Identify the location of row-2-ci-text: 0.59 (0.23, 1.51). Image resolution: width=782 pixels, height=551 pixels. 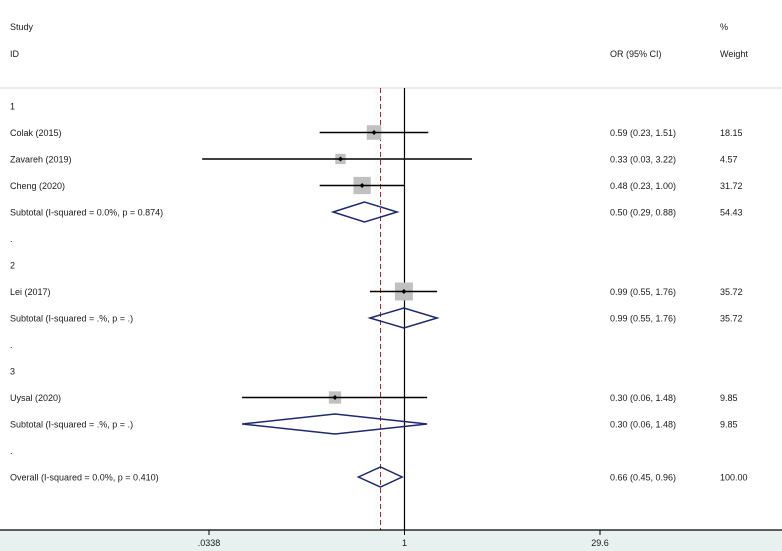
(643, 133).